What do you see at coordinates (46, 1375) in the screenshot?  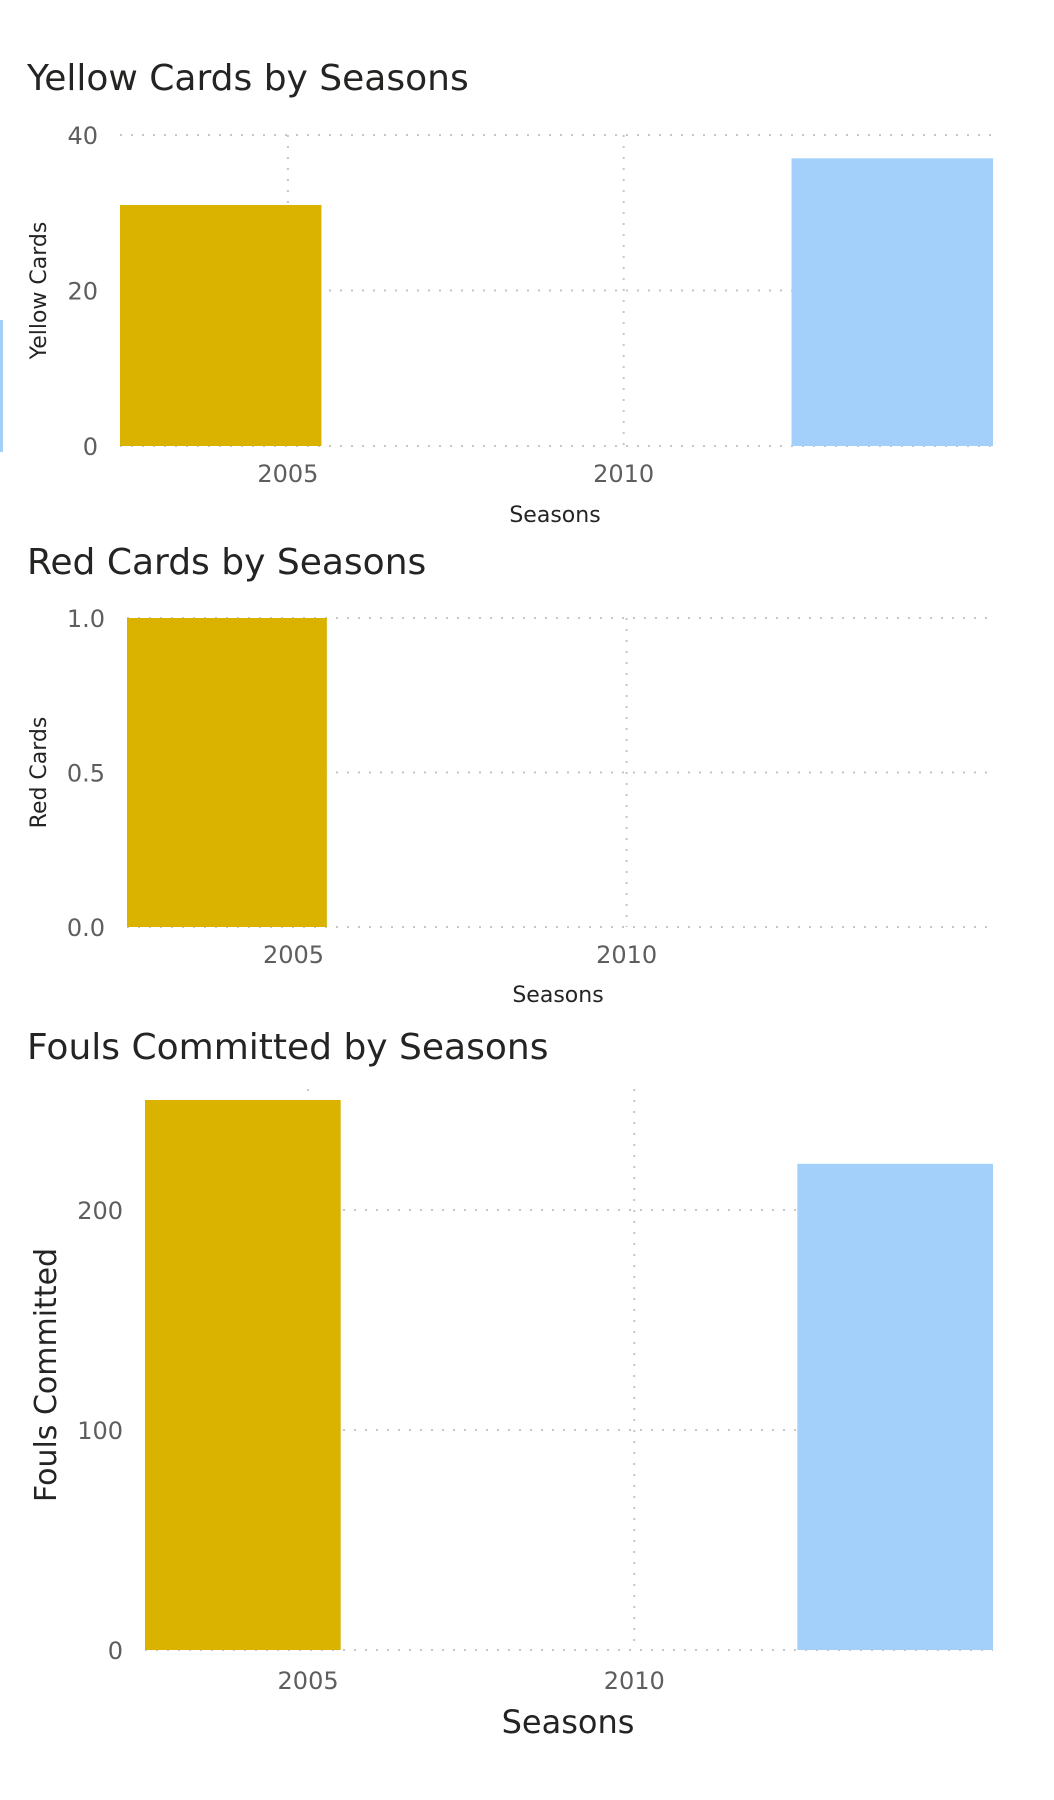 I see `y-axis-title: Fouls Committed` at bounding box center [46, 1375].